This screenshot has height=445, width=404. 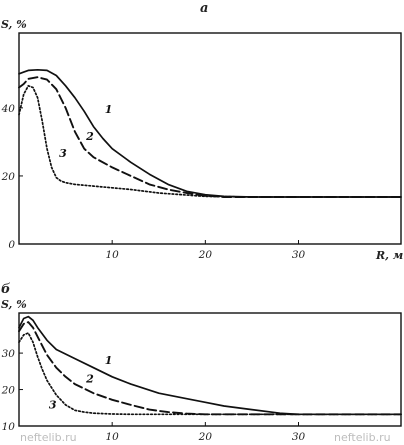 I want to click on watermark-right: neftelib.ru, so click(x=362, y=437).